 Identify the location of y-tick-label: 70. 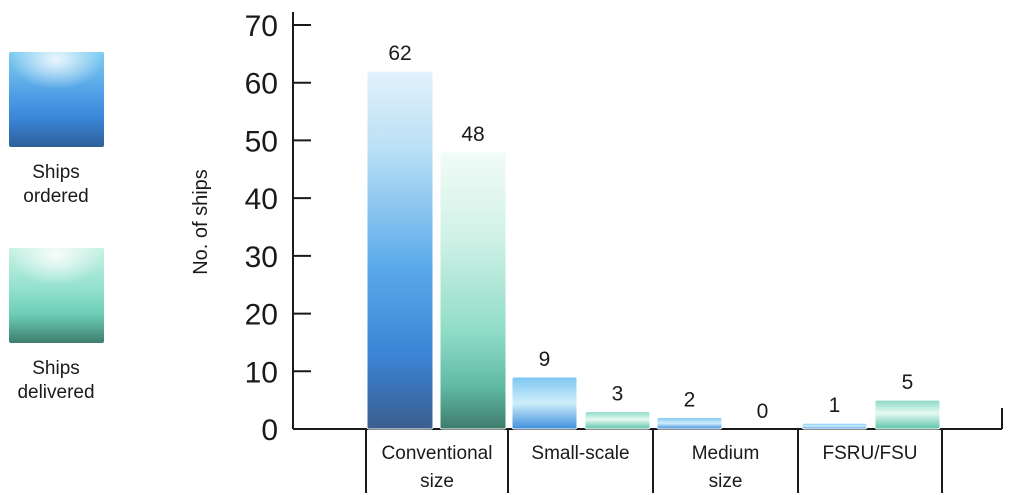
(261, 26).